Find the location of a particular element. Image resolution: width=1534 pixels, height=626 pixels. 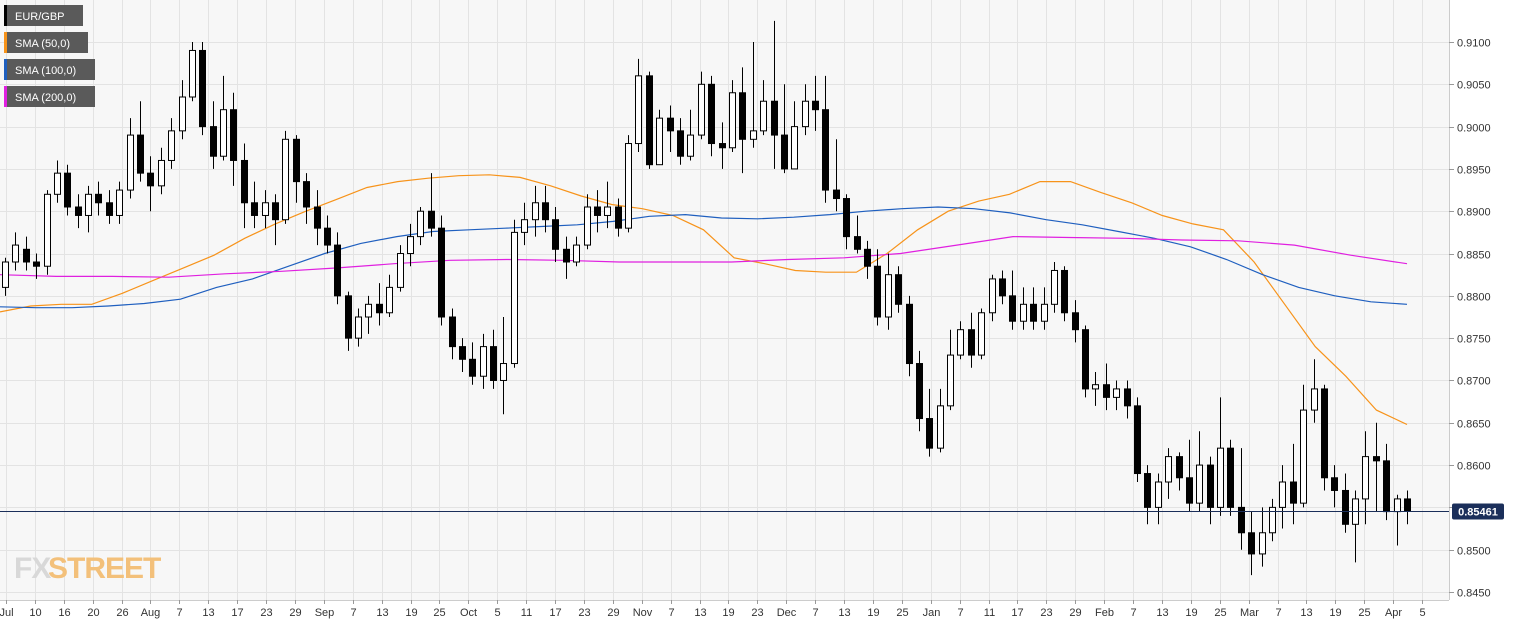

x-tick-label: Sep is located at coordinates (325, 613).